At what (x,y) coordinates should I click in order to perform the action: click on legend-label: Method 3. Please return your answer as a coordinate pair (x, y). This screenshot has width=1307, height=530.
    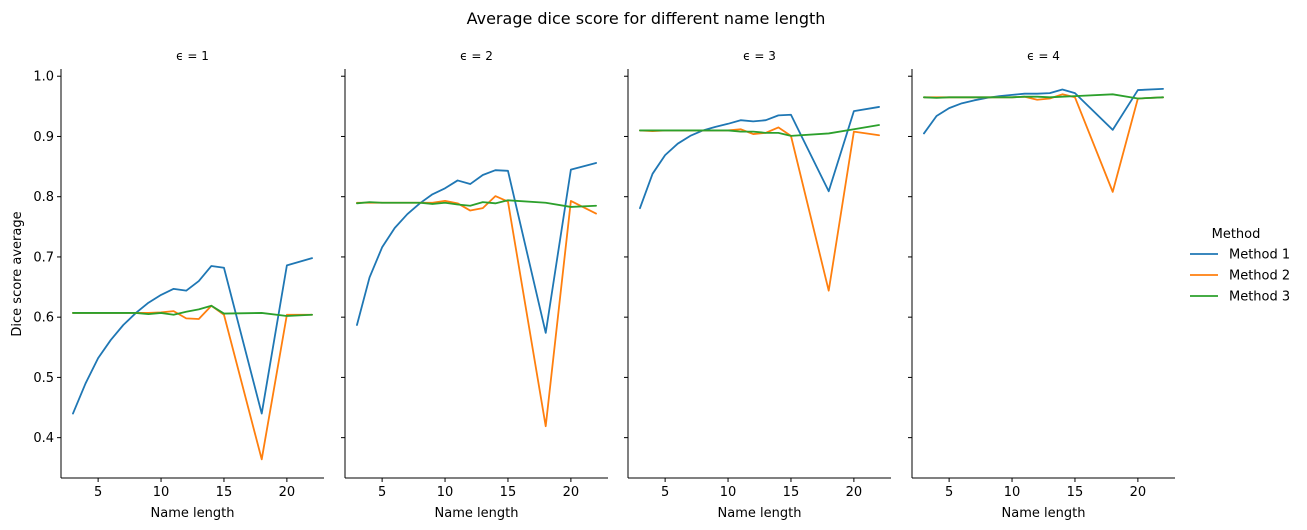
    Looking at the image, I should click on (1259, 297).